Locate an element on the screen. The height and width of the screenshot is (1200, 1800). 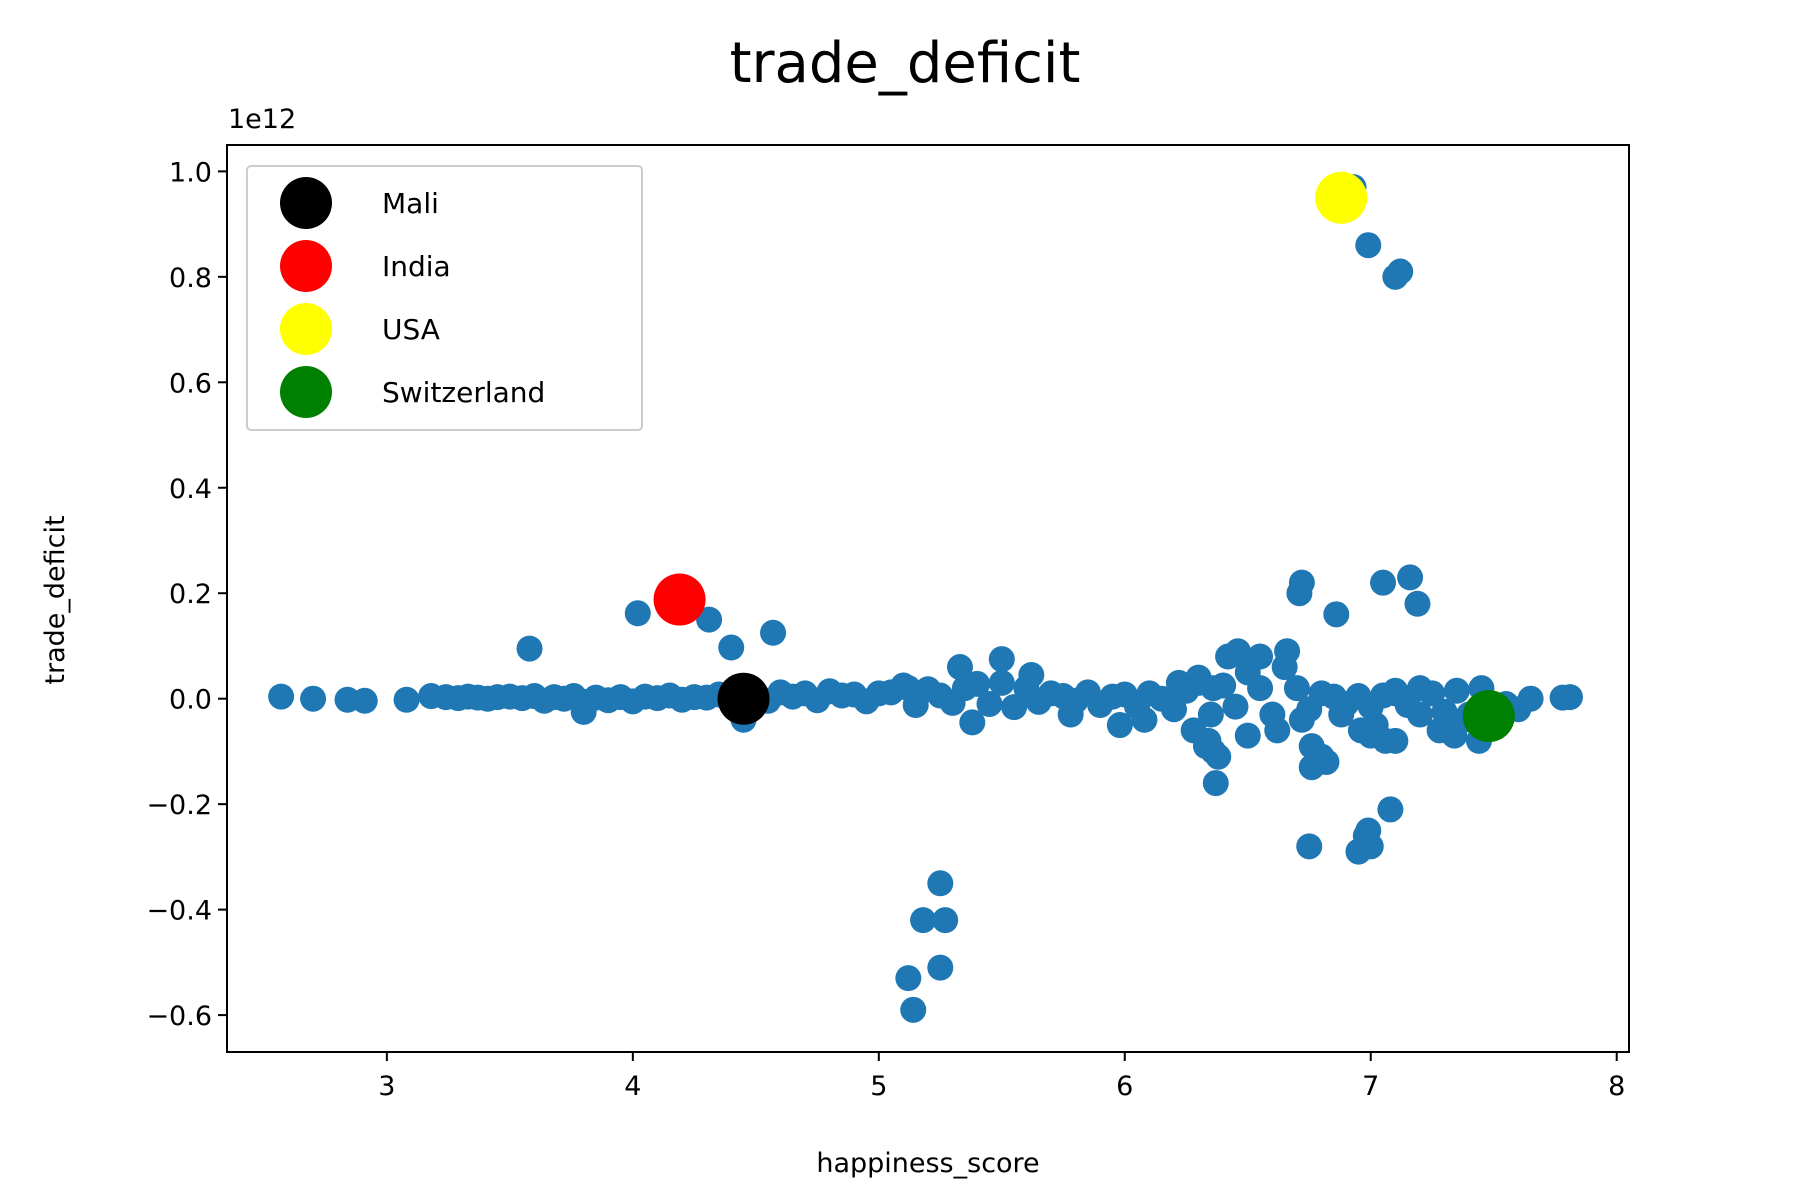
legend-marker-usa is located at coordinates (306, 329).